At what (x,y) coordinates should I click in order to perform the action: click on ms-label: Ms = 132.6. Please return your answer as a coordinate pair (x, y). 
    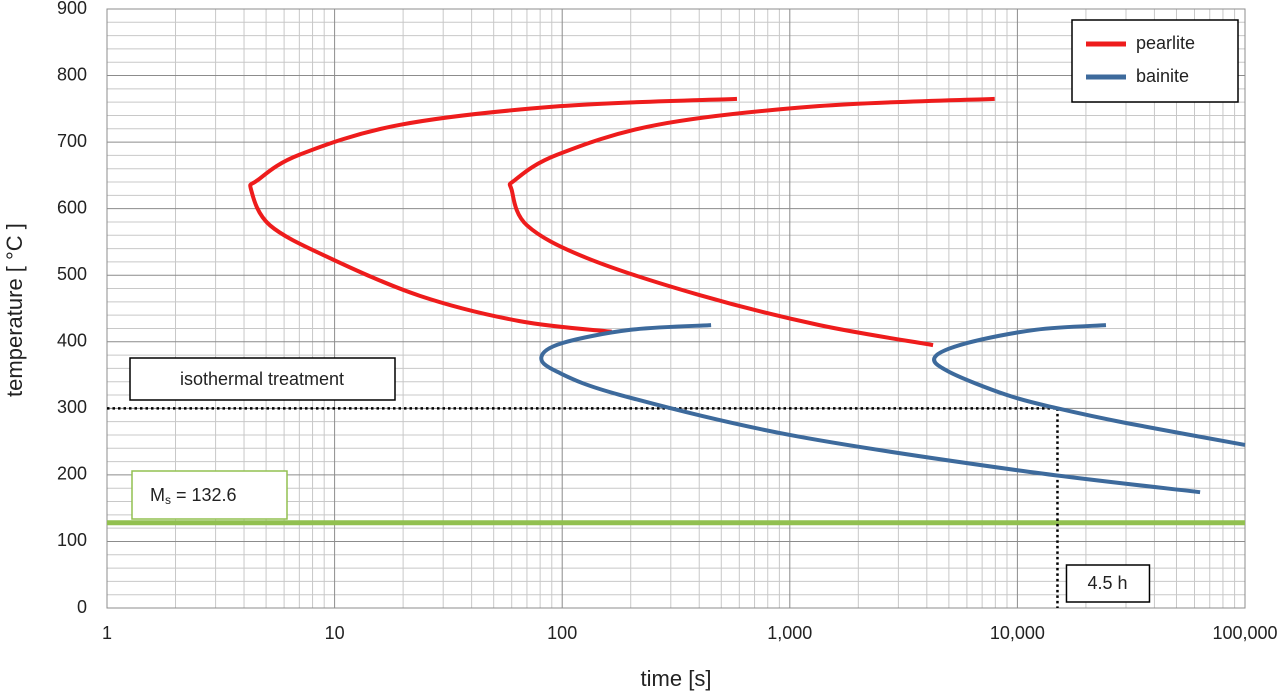
    Looking at the image, I should click on (193, 496).